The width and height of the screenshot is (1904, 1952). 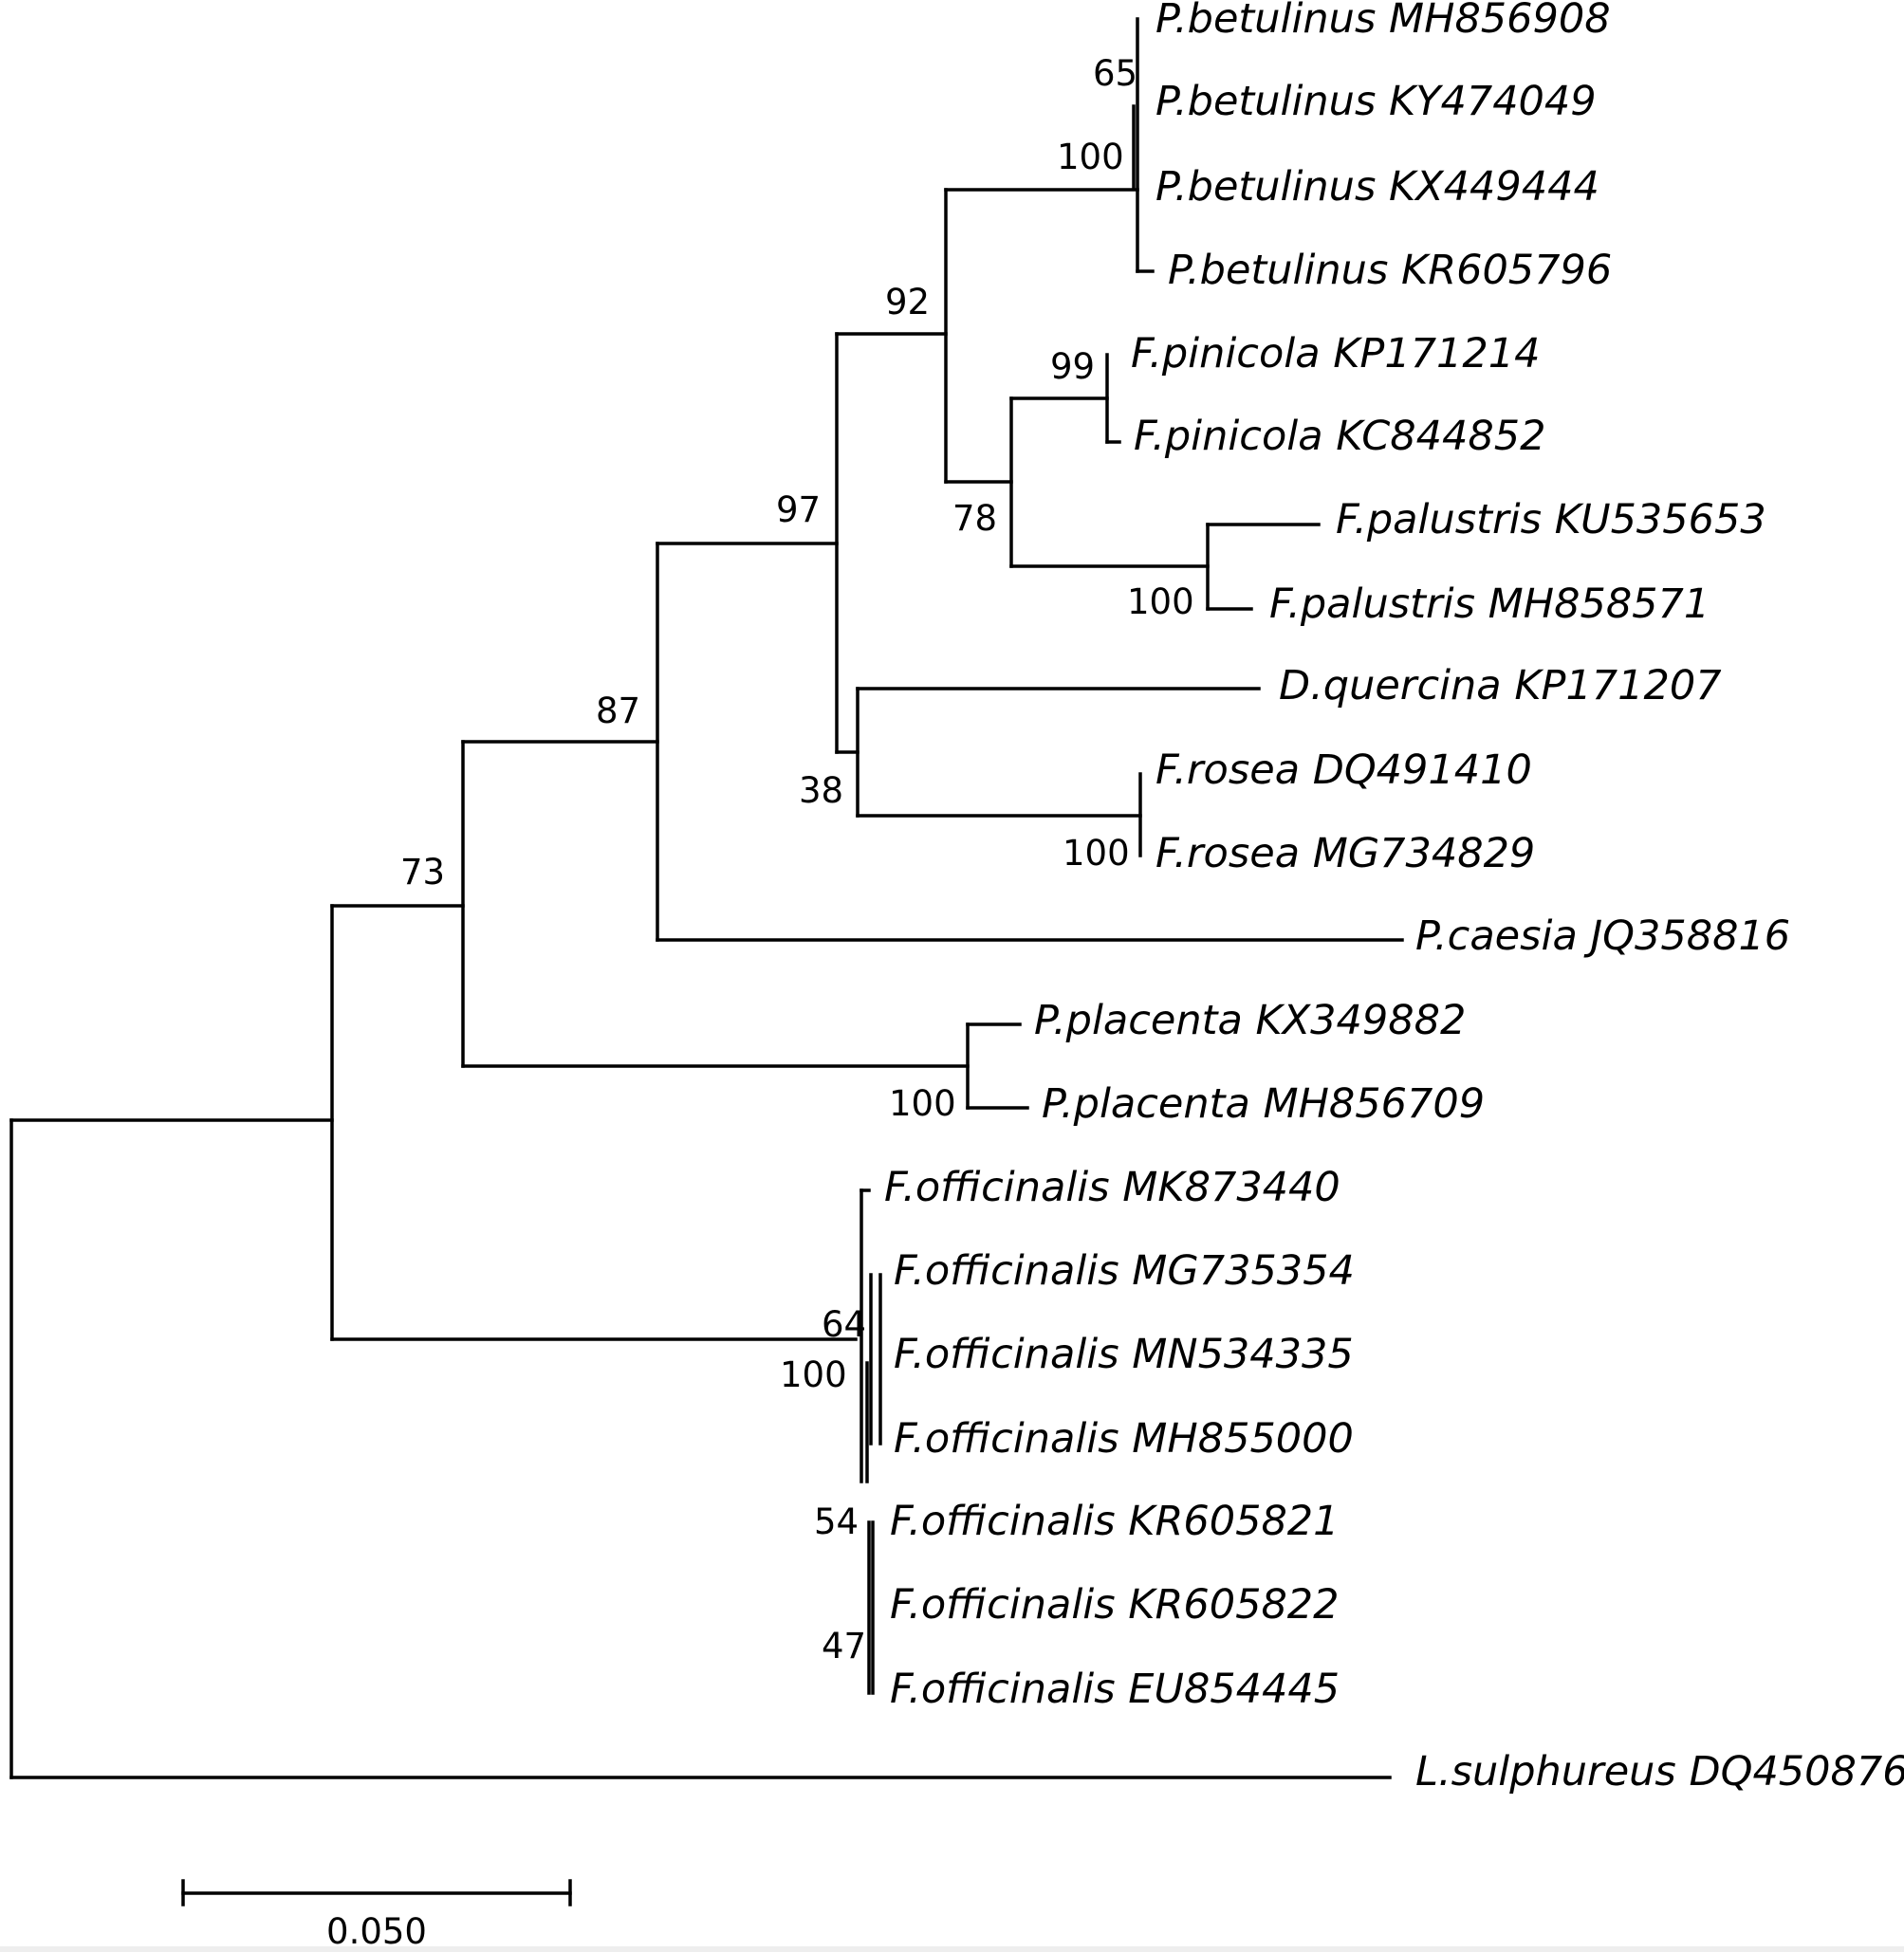 What do you see at coordinates (1112, 1187) in the screenshot?
I see `taxon-label: F.officinalis MK873440` at bounding box center [1112, 1187].